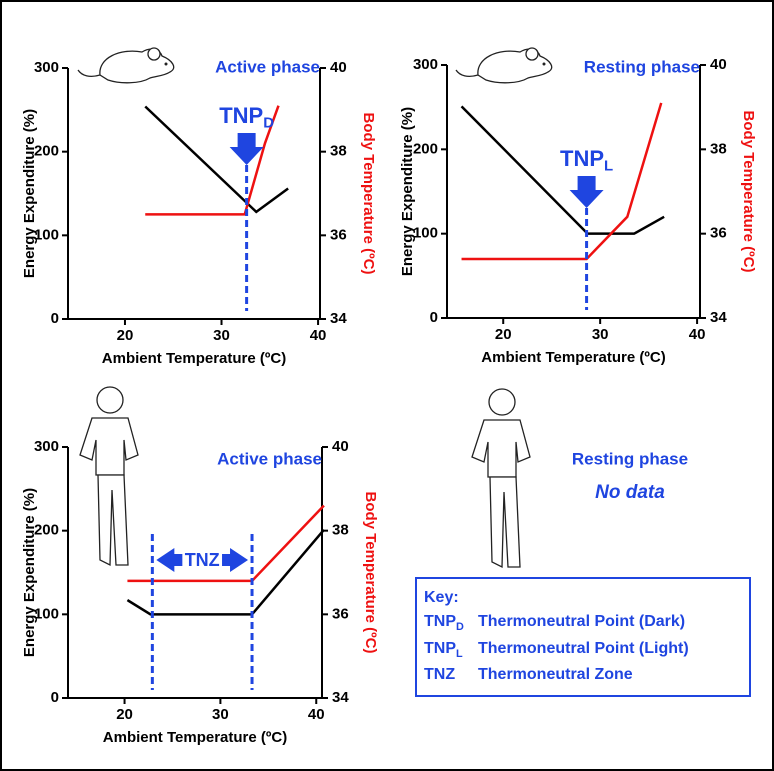  I want to click on key-term-main: TNZ, so click(439, 674).